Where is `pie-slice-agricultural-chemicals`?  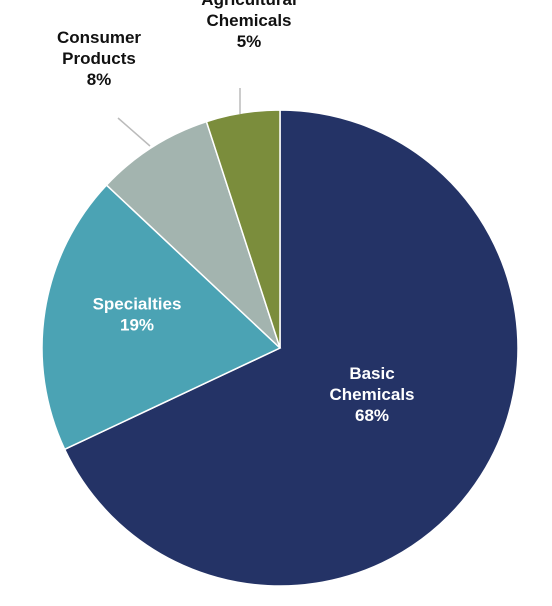
pie-slice-agricultural-chemicals is located at coordinates (243, 229).